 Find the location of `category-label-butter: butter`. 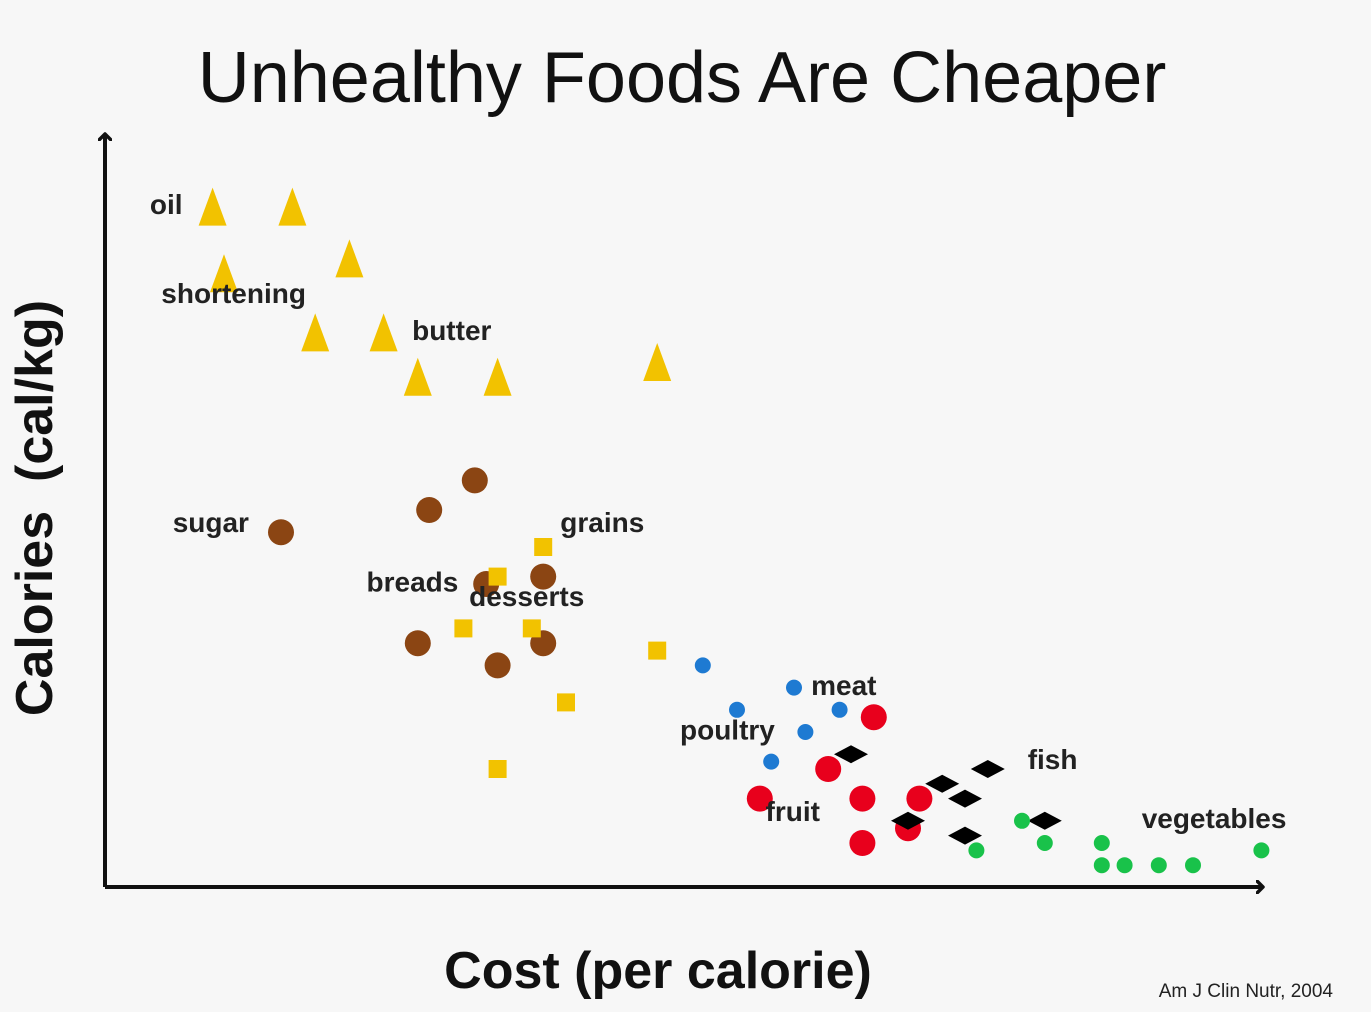

category-label-butter: butter is located at coordinates (451, 330).